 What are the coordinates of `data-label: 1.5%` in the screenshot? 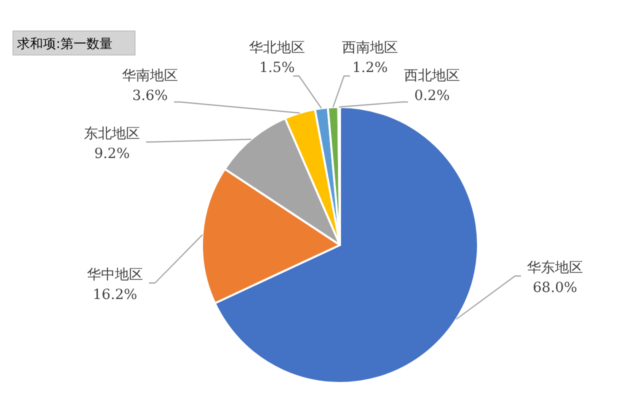 It's located at (277, 68).